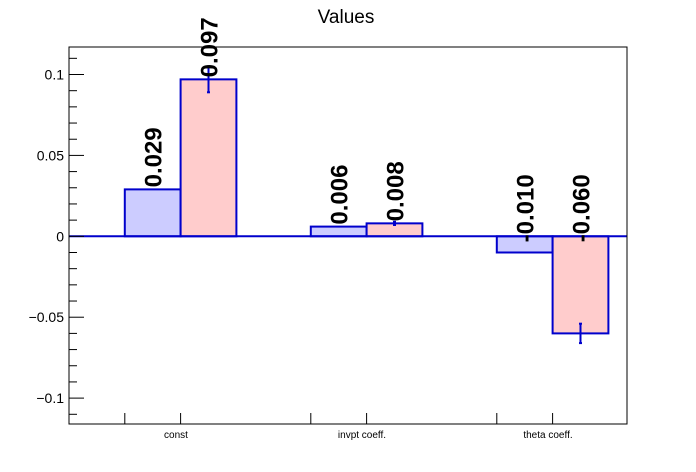 Image resolution: width=696 pixels, height=472 pixels. Describe the element at coordinates (50, 155) in the screenshot. I see `y-tick-label: 0.05` at that location.